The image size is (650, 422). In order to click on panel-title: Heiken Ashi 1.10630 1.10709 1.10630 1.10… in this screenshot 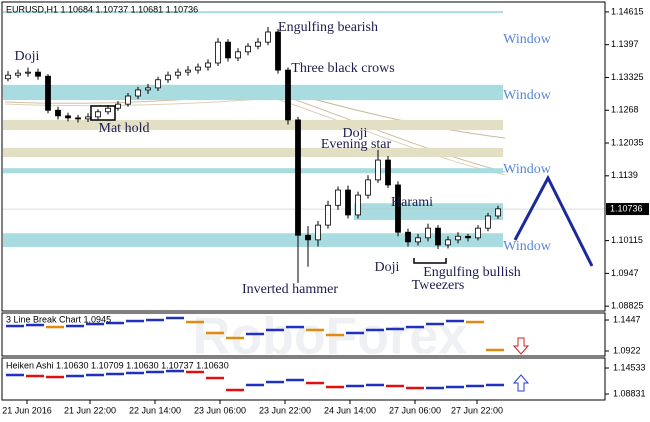, I will do `click(117, 365)`.